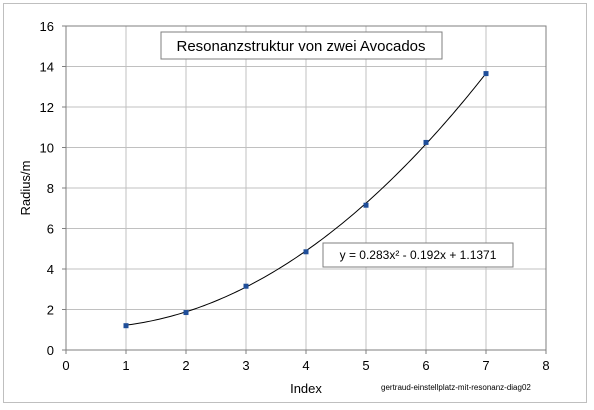 This screenshot has height=410, width=594. Describe the element at coordinates (50, 350) in the screenshot. I see `y-tick-label: 0` at that location.